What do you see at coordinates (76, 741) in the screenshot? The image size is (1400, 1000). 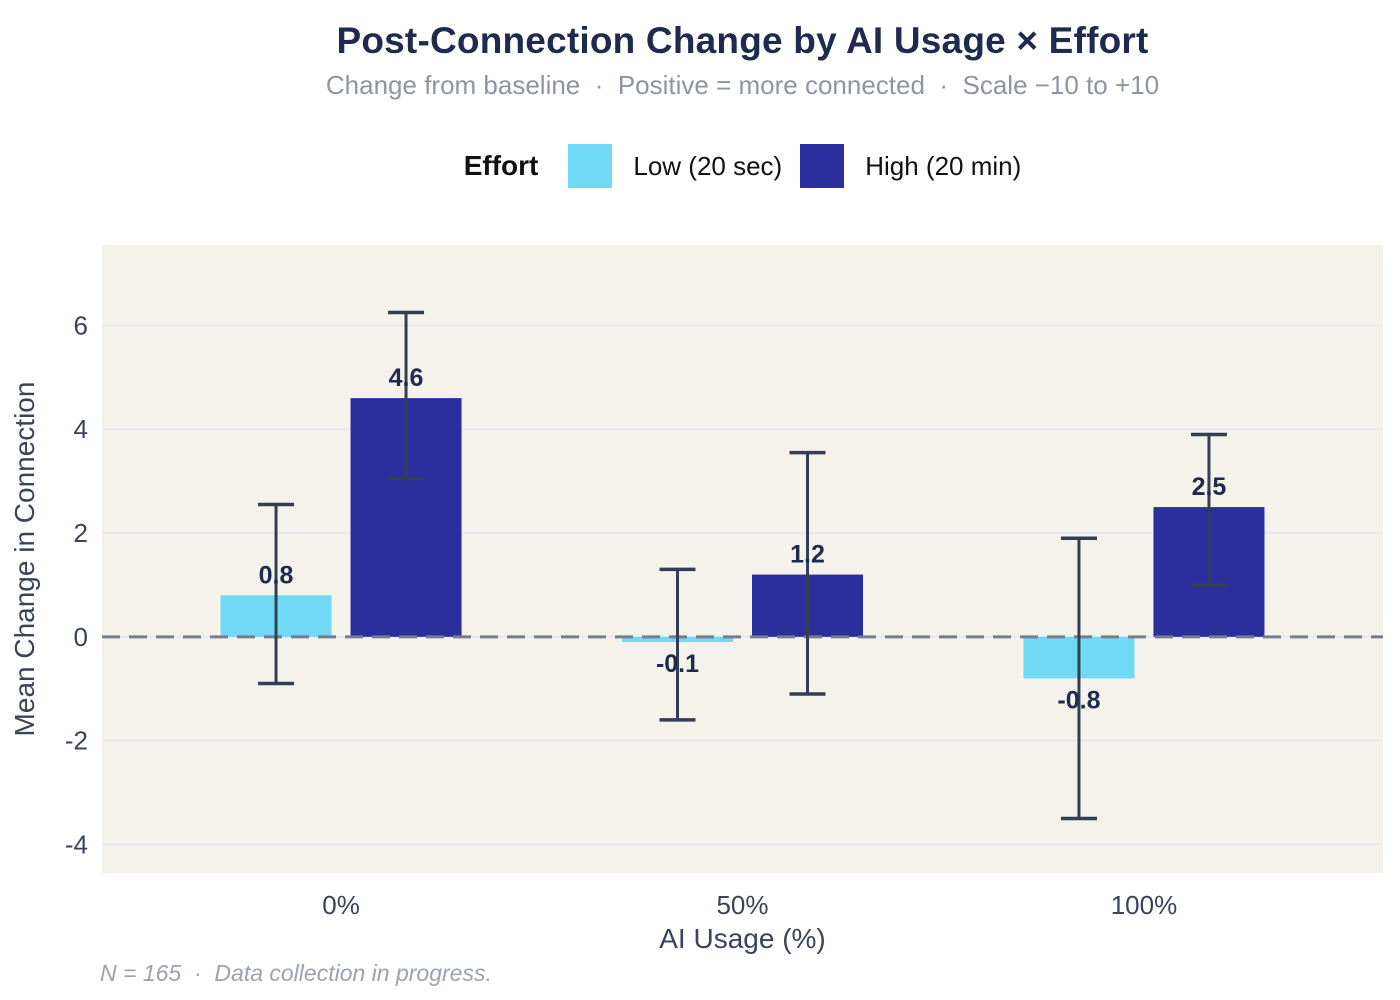 I see `y-tick-label--2: -2` at bounding box center [76, 741].